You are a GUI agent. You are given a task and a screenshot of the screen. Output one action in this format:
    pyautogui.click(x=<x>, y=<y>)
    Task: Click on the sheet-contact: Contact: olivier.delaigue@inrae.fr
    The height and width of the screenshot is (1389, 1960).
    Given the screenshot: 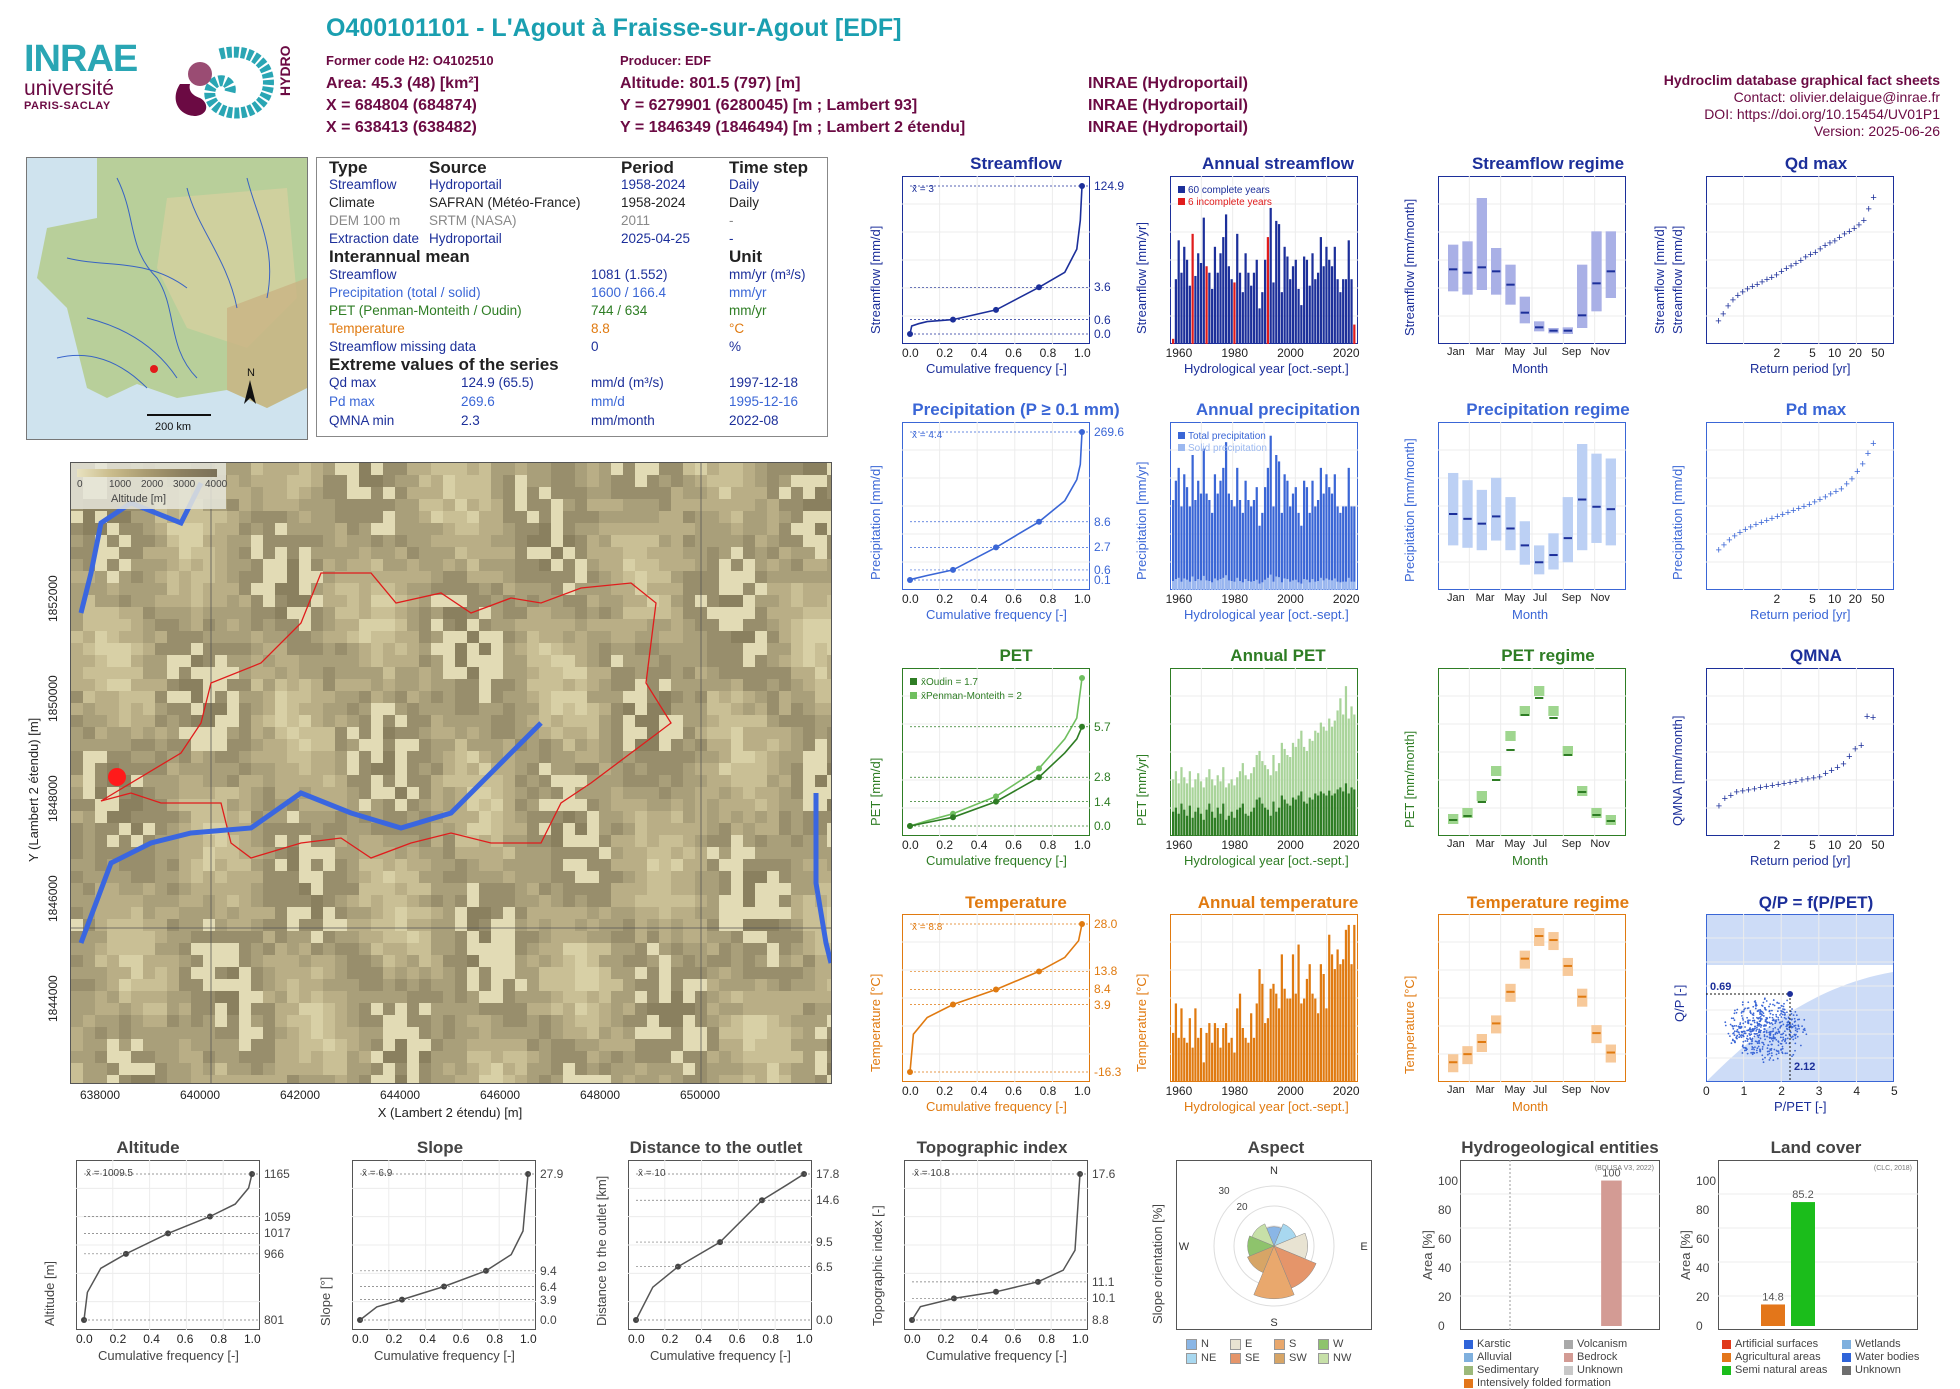 What is the action you would take?
    pyautogui.click(x=1802, y=97)
    